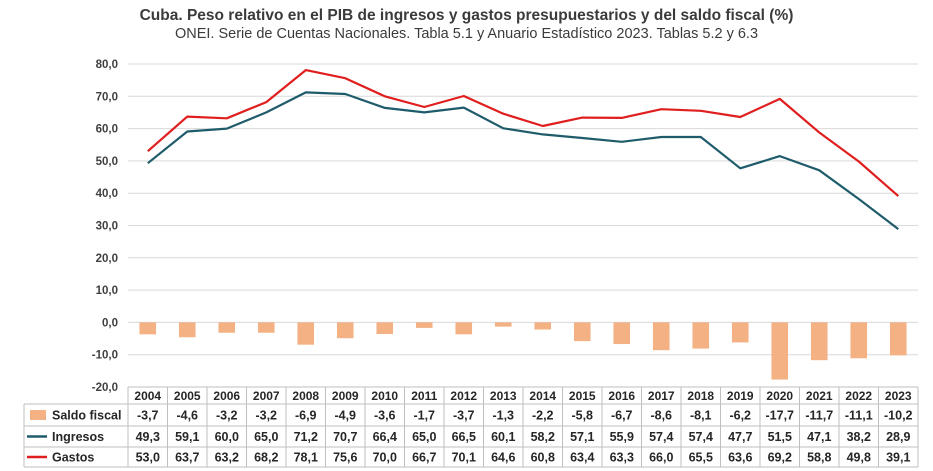 Image resolution: width=933 pixels, height=471 pixels. I want to click on data-label: -4,6, so click(187, 416).